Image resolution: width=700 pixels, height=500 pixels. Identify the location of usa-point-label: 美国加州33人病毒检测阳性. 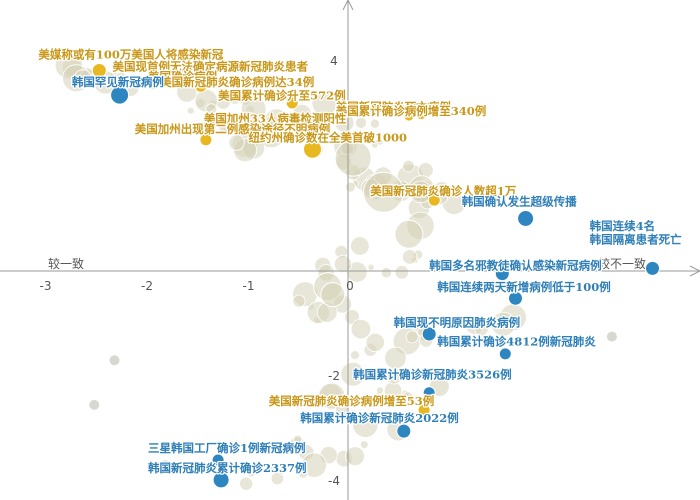
(275, 118).